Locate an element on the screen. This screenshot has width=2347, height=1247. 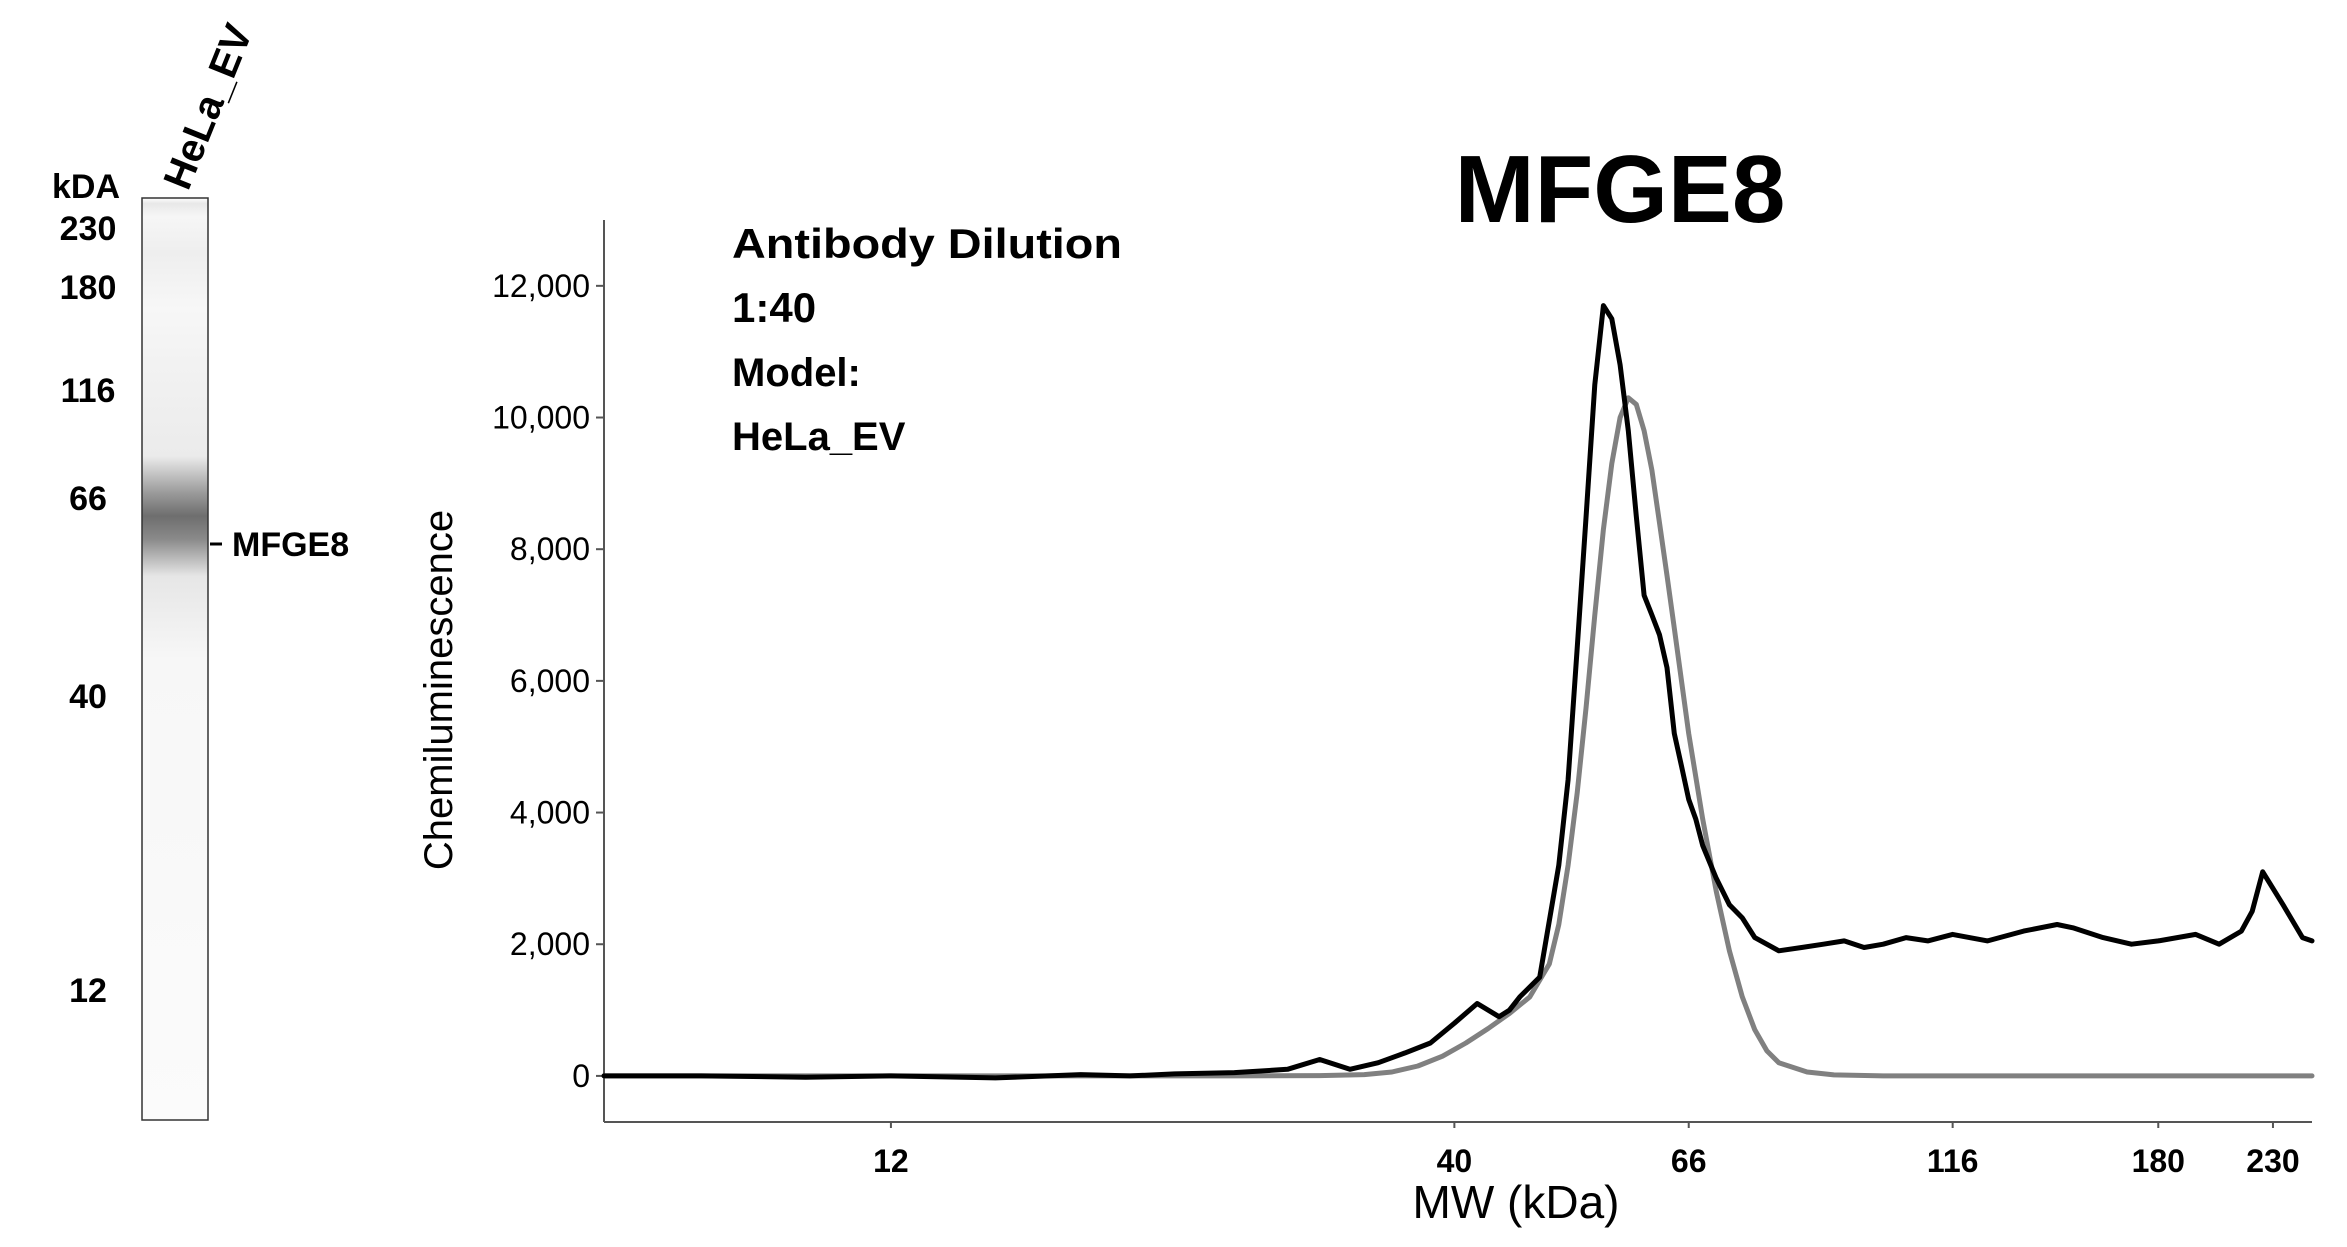
ladder-label-12: 12 is located at coordinates (88, 991).